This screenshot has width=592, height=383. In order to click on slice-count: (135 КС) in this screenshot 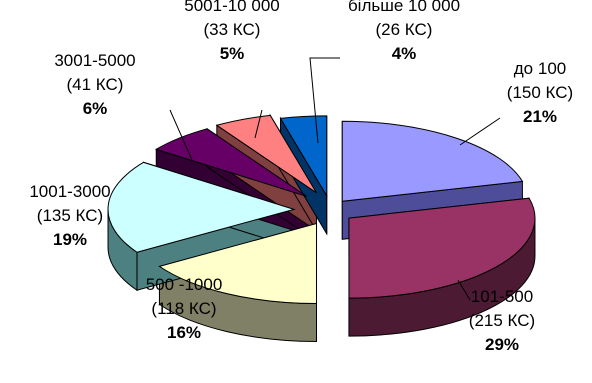, I will do `click(70, 215)`.